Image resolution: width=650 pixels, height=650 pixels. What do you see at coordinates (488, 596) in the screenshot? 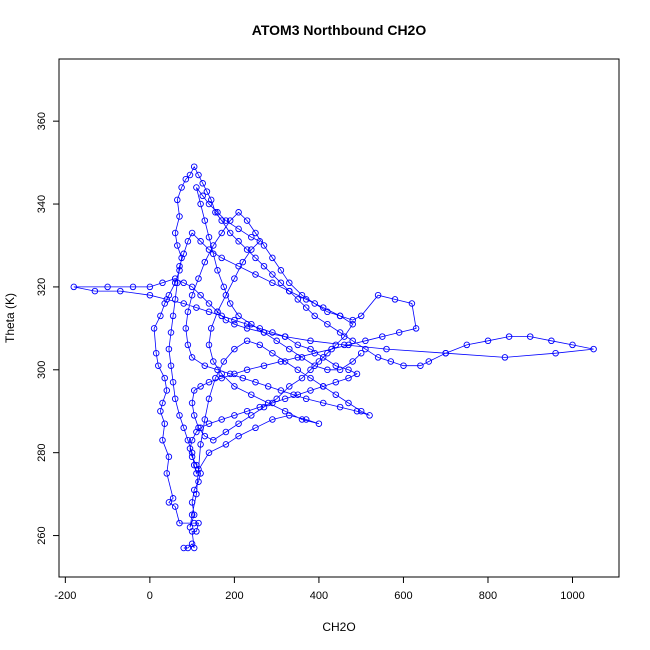
I see `x-tick-label: 800` at bounding box center [488, 596].